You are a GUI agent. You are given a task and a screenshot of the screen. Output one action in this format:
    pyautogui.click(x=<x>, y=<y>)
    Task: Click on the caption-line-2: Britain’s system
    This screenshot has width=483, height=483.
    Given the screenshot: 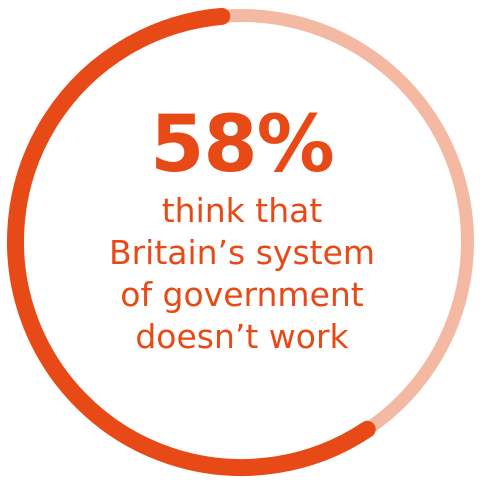 What is the action you would take?
    pyautogui.click(x=242, y=252)
    